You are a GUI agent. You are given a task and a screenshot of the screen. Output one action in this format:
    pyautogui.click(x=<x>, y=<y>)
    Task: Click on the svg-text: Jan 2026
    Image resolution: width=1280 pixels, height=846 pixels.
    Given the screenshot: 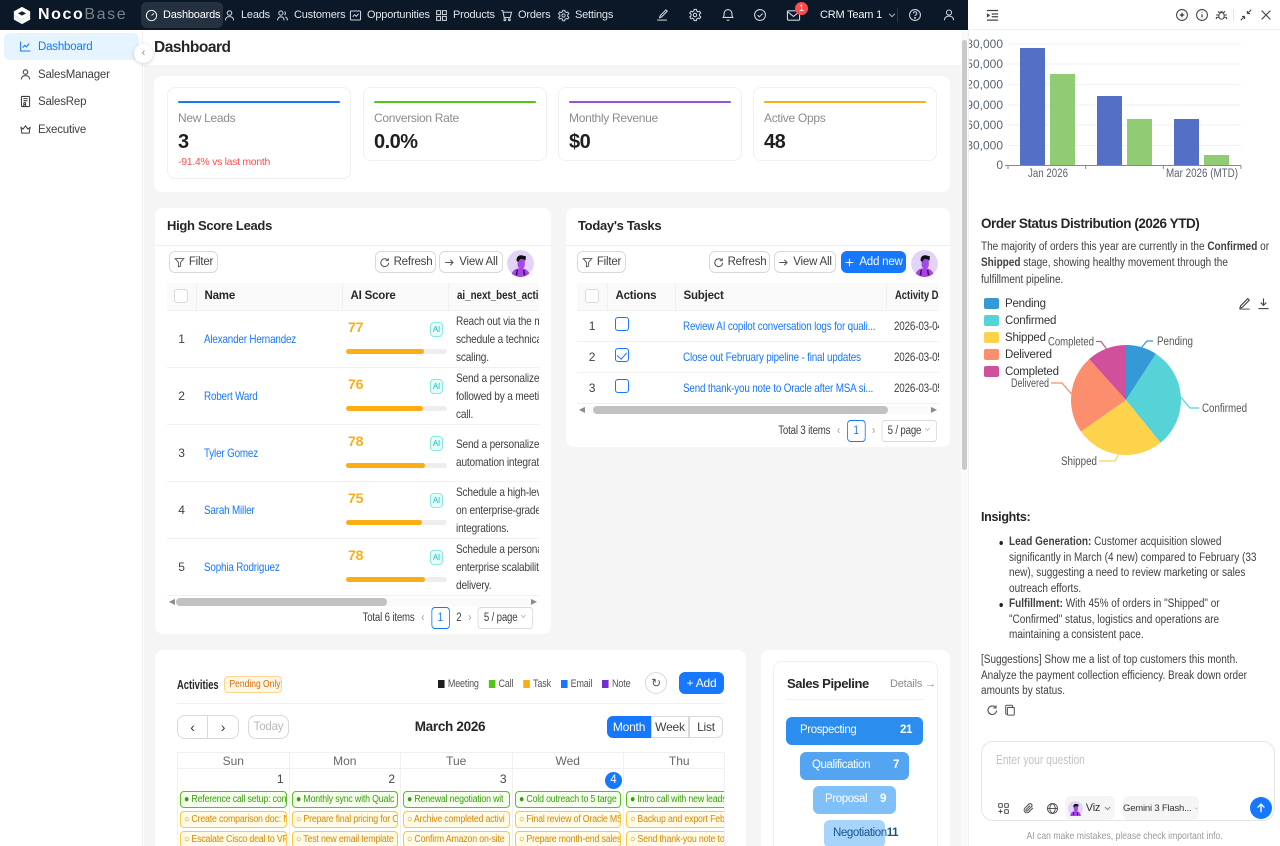 What is the action you would take?
    pyautogui.click(x=1048, y=174)
    